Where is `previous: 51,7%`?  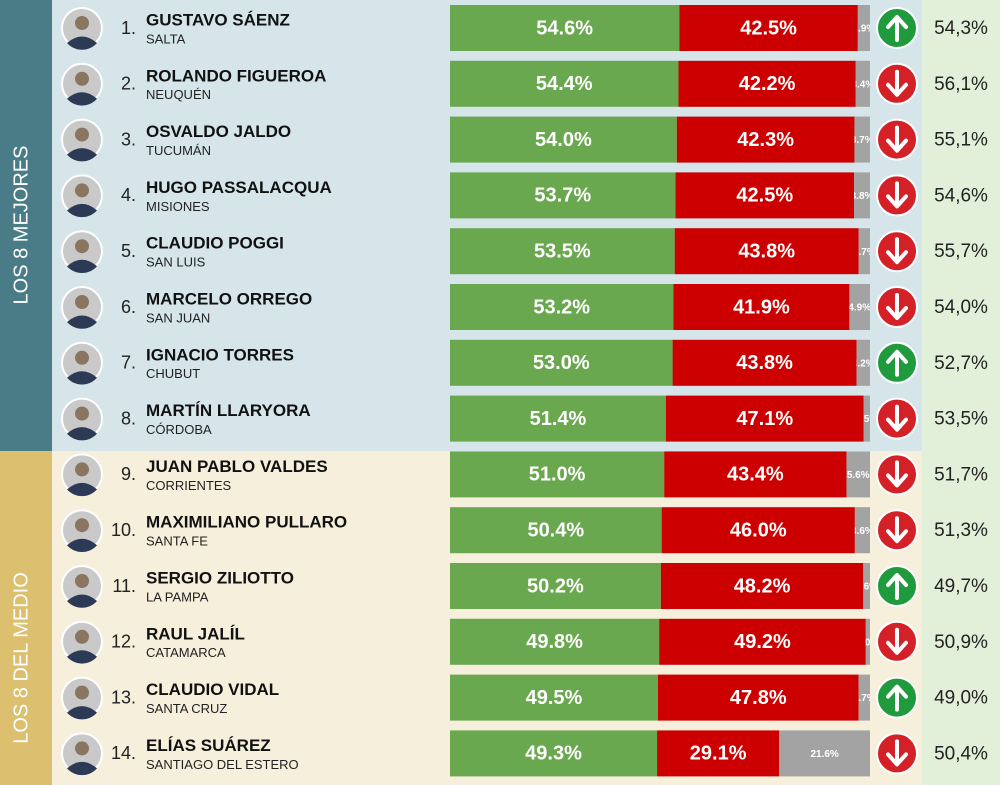 previous: 51,7% is located at coordinates (961, 474).